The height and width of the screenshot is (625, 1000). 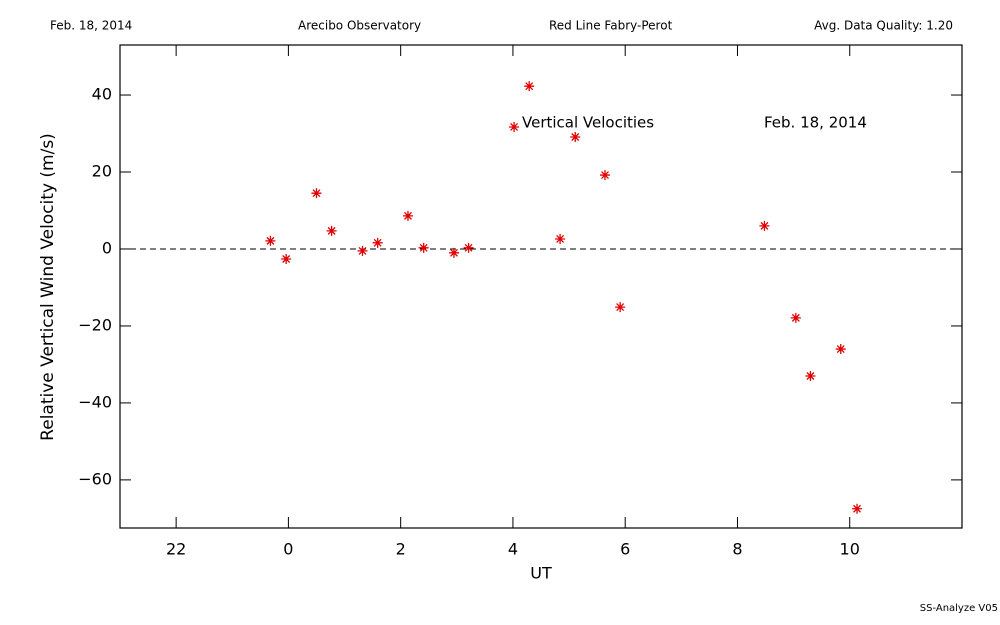 What do you see at coordinates (107, 247) in the screenshot?
I see `y-tick-label: 0` at bounding box center [107, 247].